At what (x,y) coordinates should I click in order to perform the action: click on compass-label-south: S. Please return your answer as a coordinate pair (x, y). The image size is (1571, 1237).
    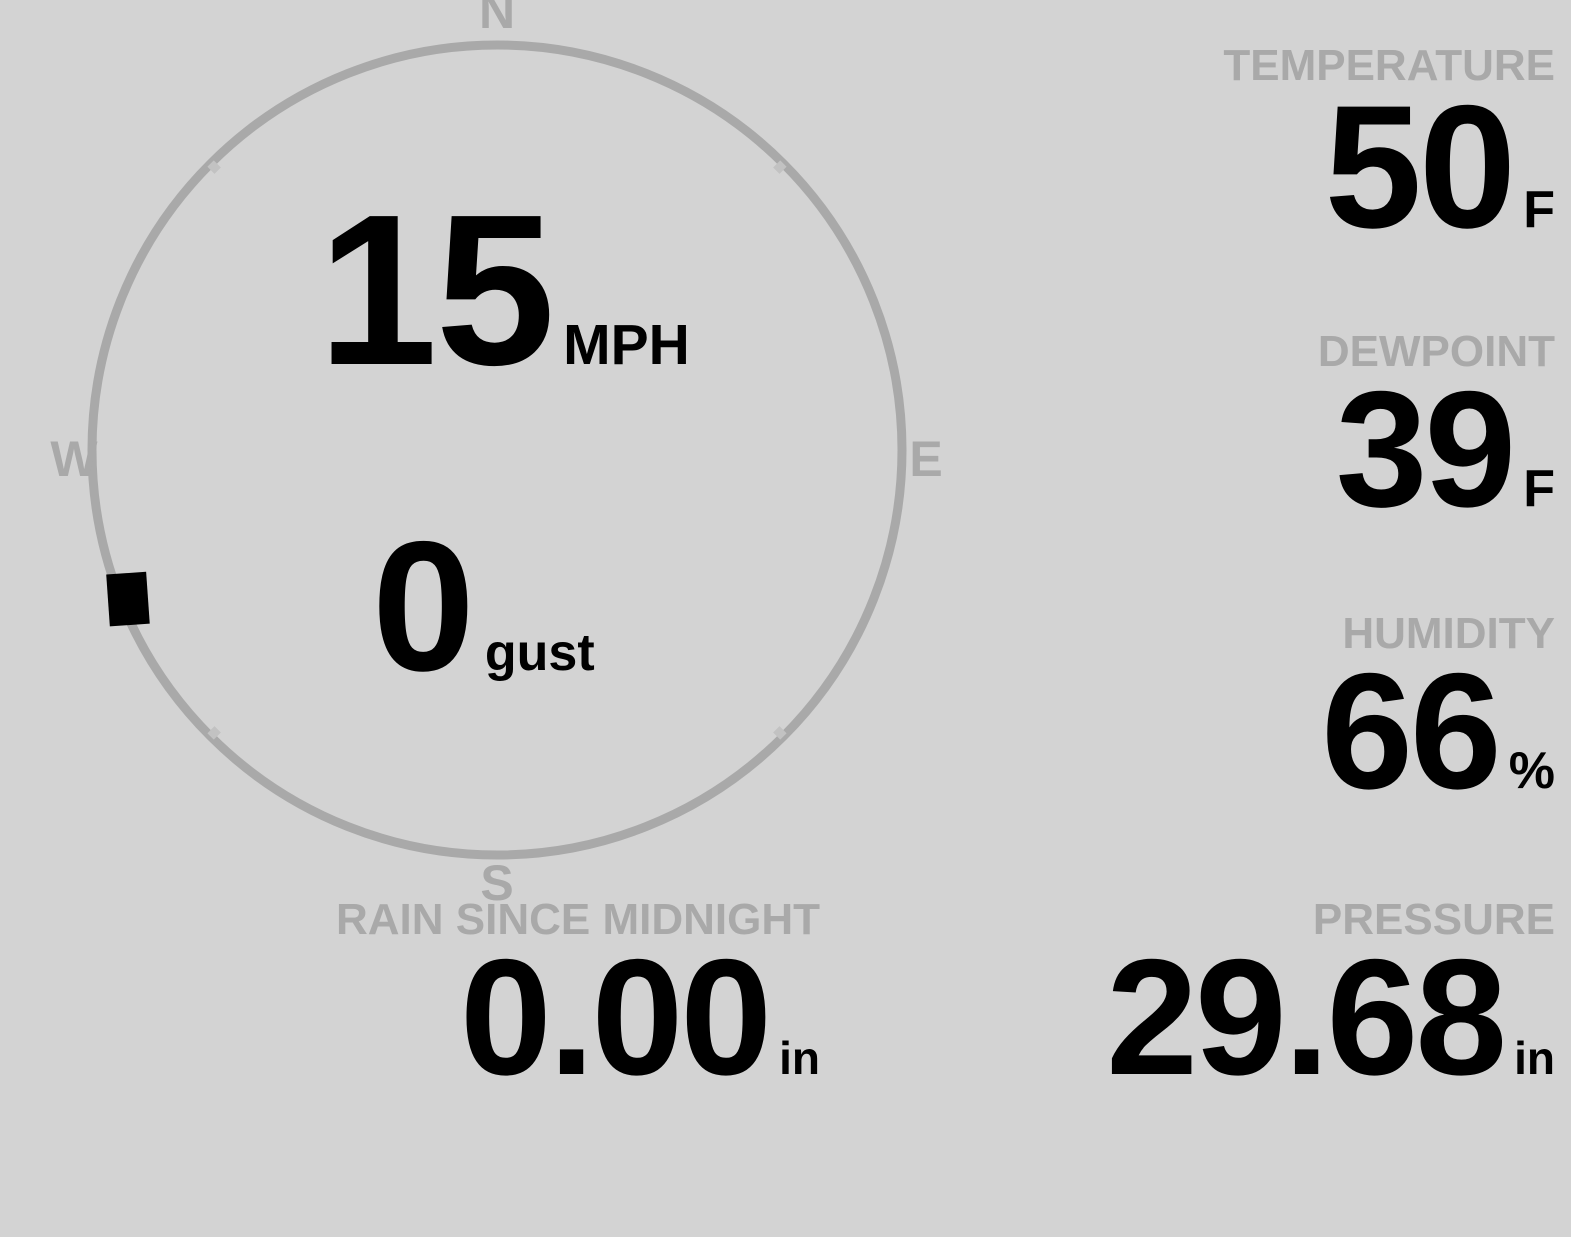
    Looking at the image, I should click on (497, 883).